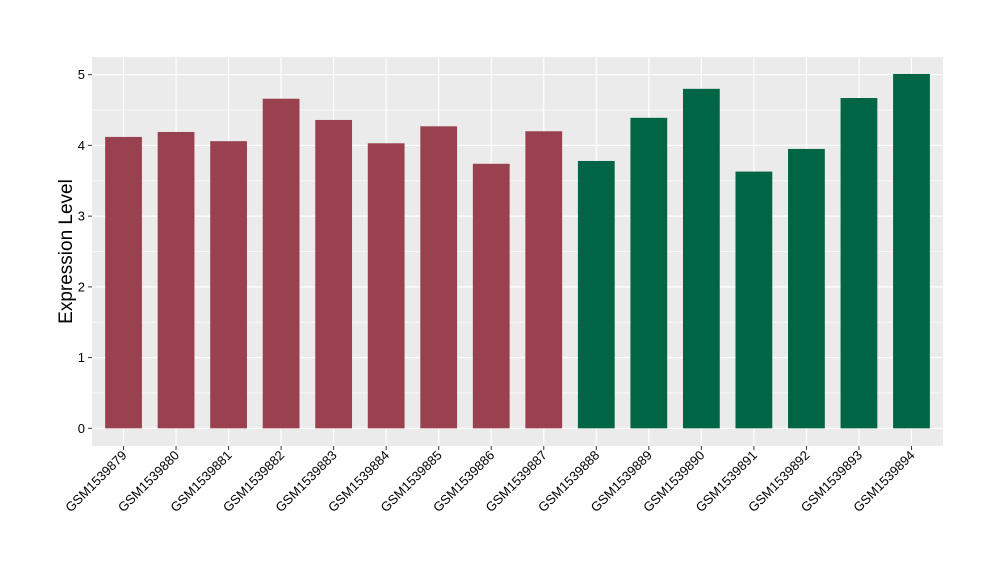 This screenshot has width=1000, height=580. Describe the element at coordinates (386, 286) in the screenshot. I see `bar-GSM1539884` at that location.